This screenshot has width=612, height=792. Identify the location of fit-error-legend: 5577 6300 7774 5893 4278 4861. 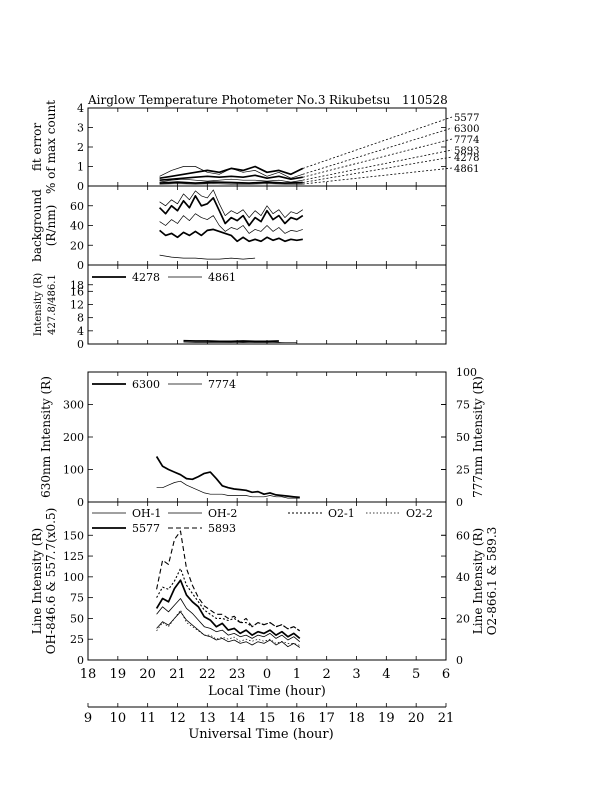
(466, 144).